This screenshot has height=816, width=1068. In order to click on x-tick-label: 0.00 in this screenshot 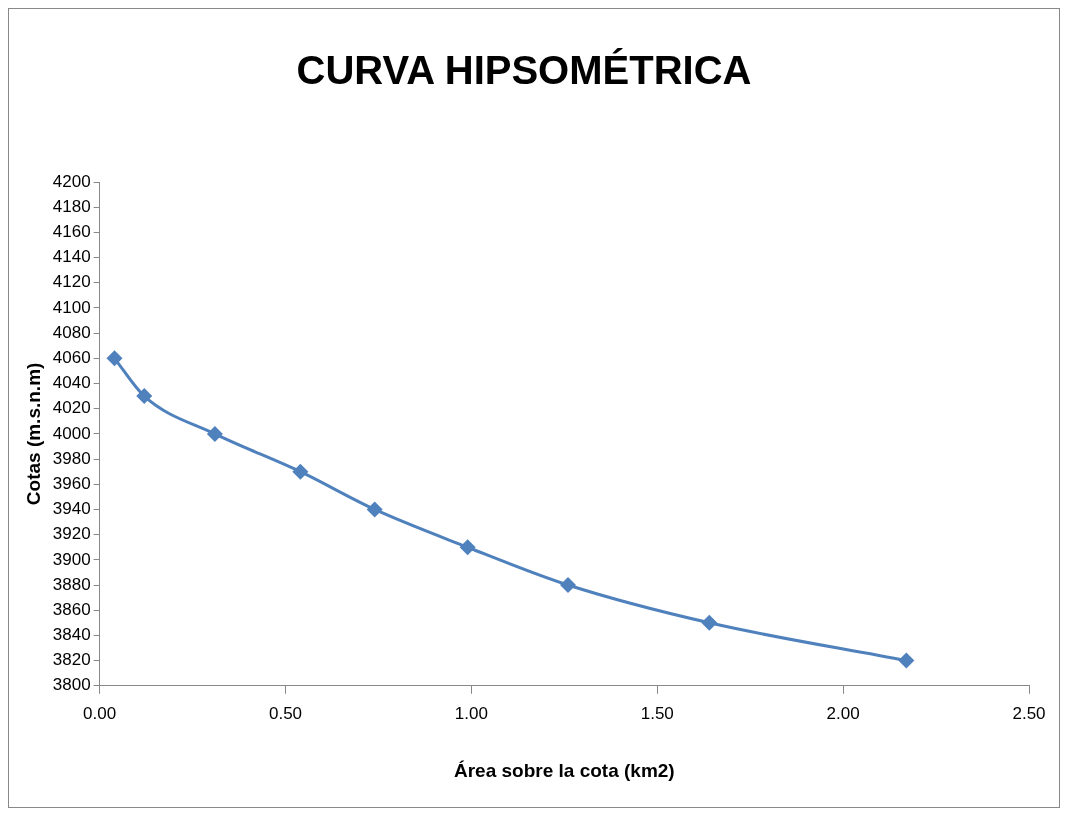, I will do `click(100, 713)`.